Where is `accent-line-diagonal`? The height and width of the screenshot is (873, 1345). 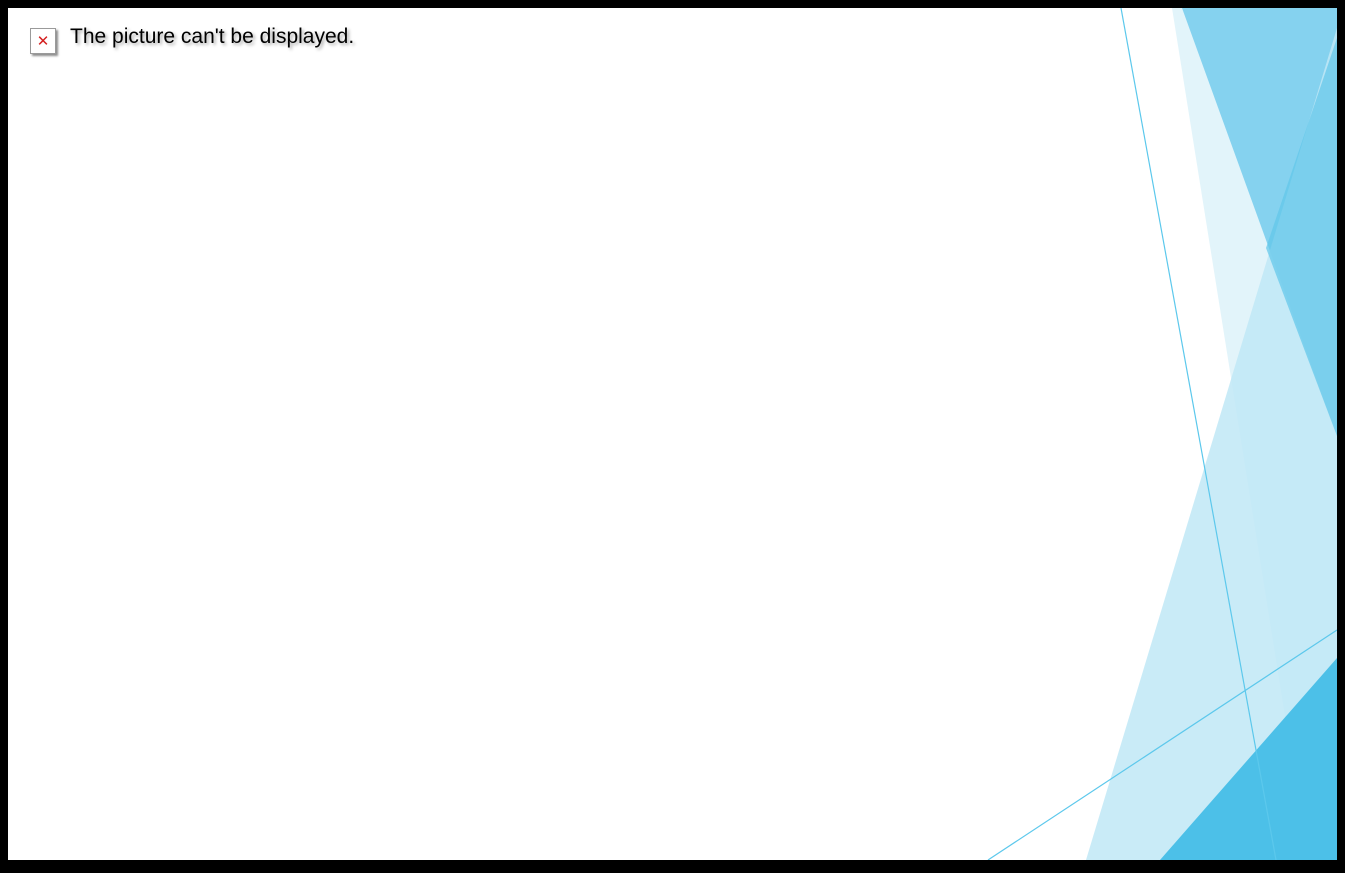 accent-line-diagonal is located at coordinates (1162, 744).